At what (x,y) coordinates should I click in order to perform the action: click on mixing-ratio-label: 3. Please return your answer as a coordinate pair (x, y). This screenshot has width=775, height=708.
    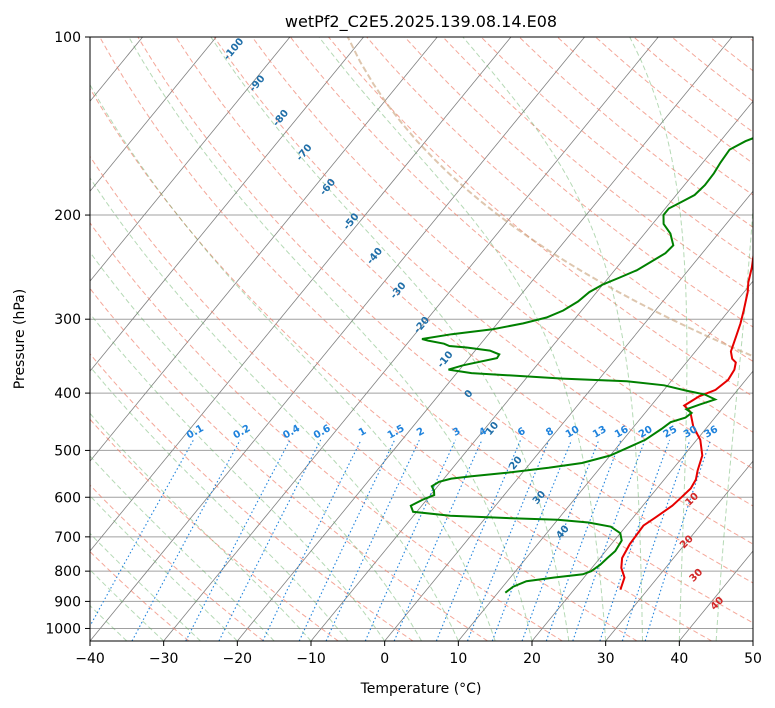
    Looking at the image, I should click on (457, 432).